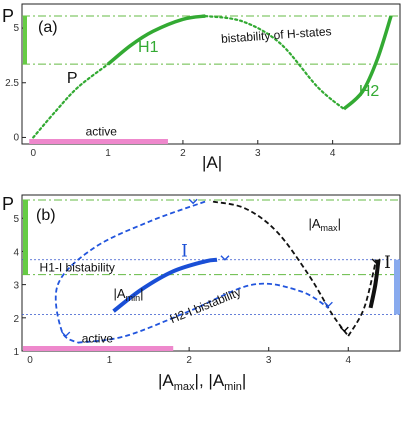 This screenshot has height=423, width=409. Describe the element at coordinates (314, 223) in the screenshot. I see `amax-main: |A` at that location.